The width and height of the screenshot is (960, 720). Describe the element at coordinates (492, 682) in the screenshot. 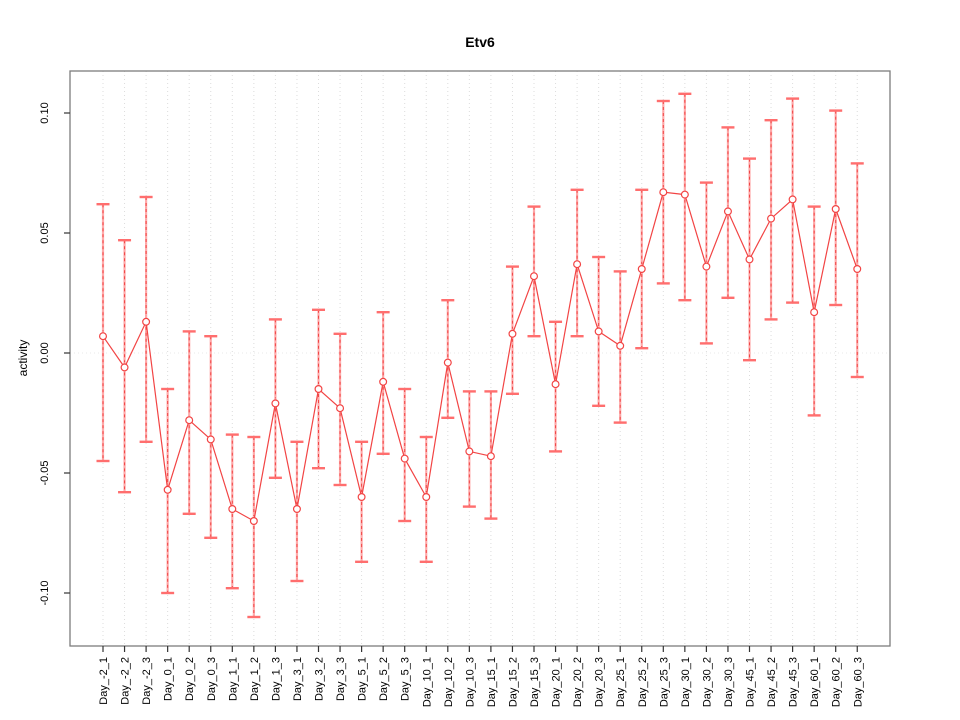

I see `x-tick-label: Day_15_1` at that location.